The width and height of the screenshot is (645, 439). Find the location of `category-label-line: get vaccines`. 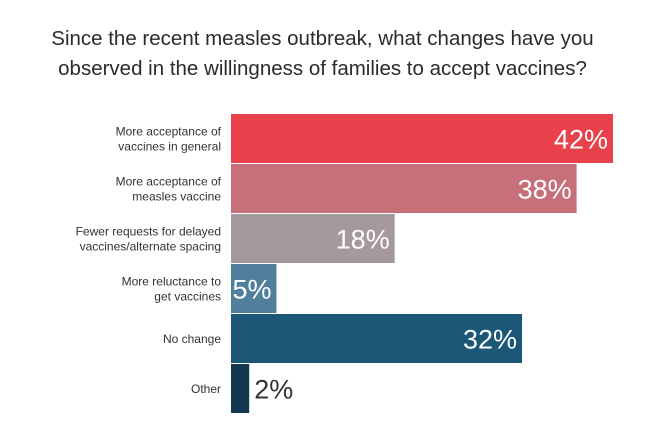

category-label-line: get vaccines is located at coordinates (187, 297).